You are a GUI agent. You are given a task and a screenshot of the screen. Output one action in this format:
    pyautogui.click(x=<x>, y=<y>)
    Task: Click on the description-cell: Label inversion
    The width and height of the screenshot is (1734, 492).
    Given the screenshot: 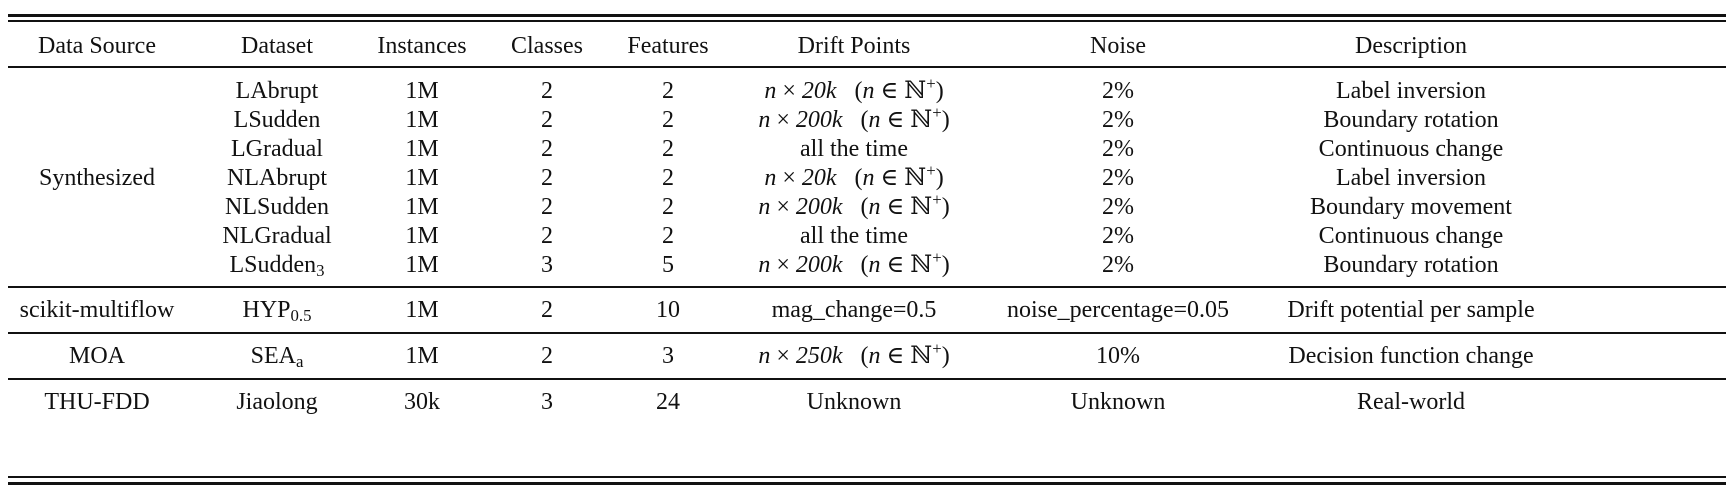 What is the action you would take?
    pyautogui.click(x=1411, y=178)
    